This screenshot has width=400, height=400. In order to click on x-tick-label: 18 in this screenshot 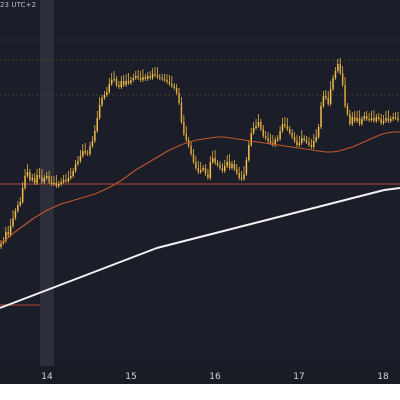, I will do `click(383, 377)`.